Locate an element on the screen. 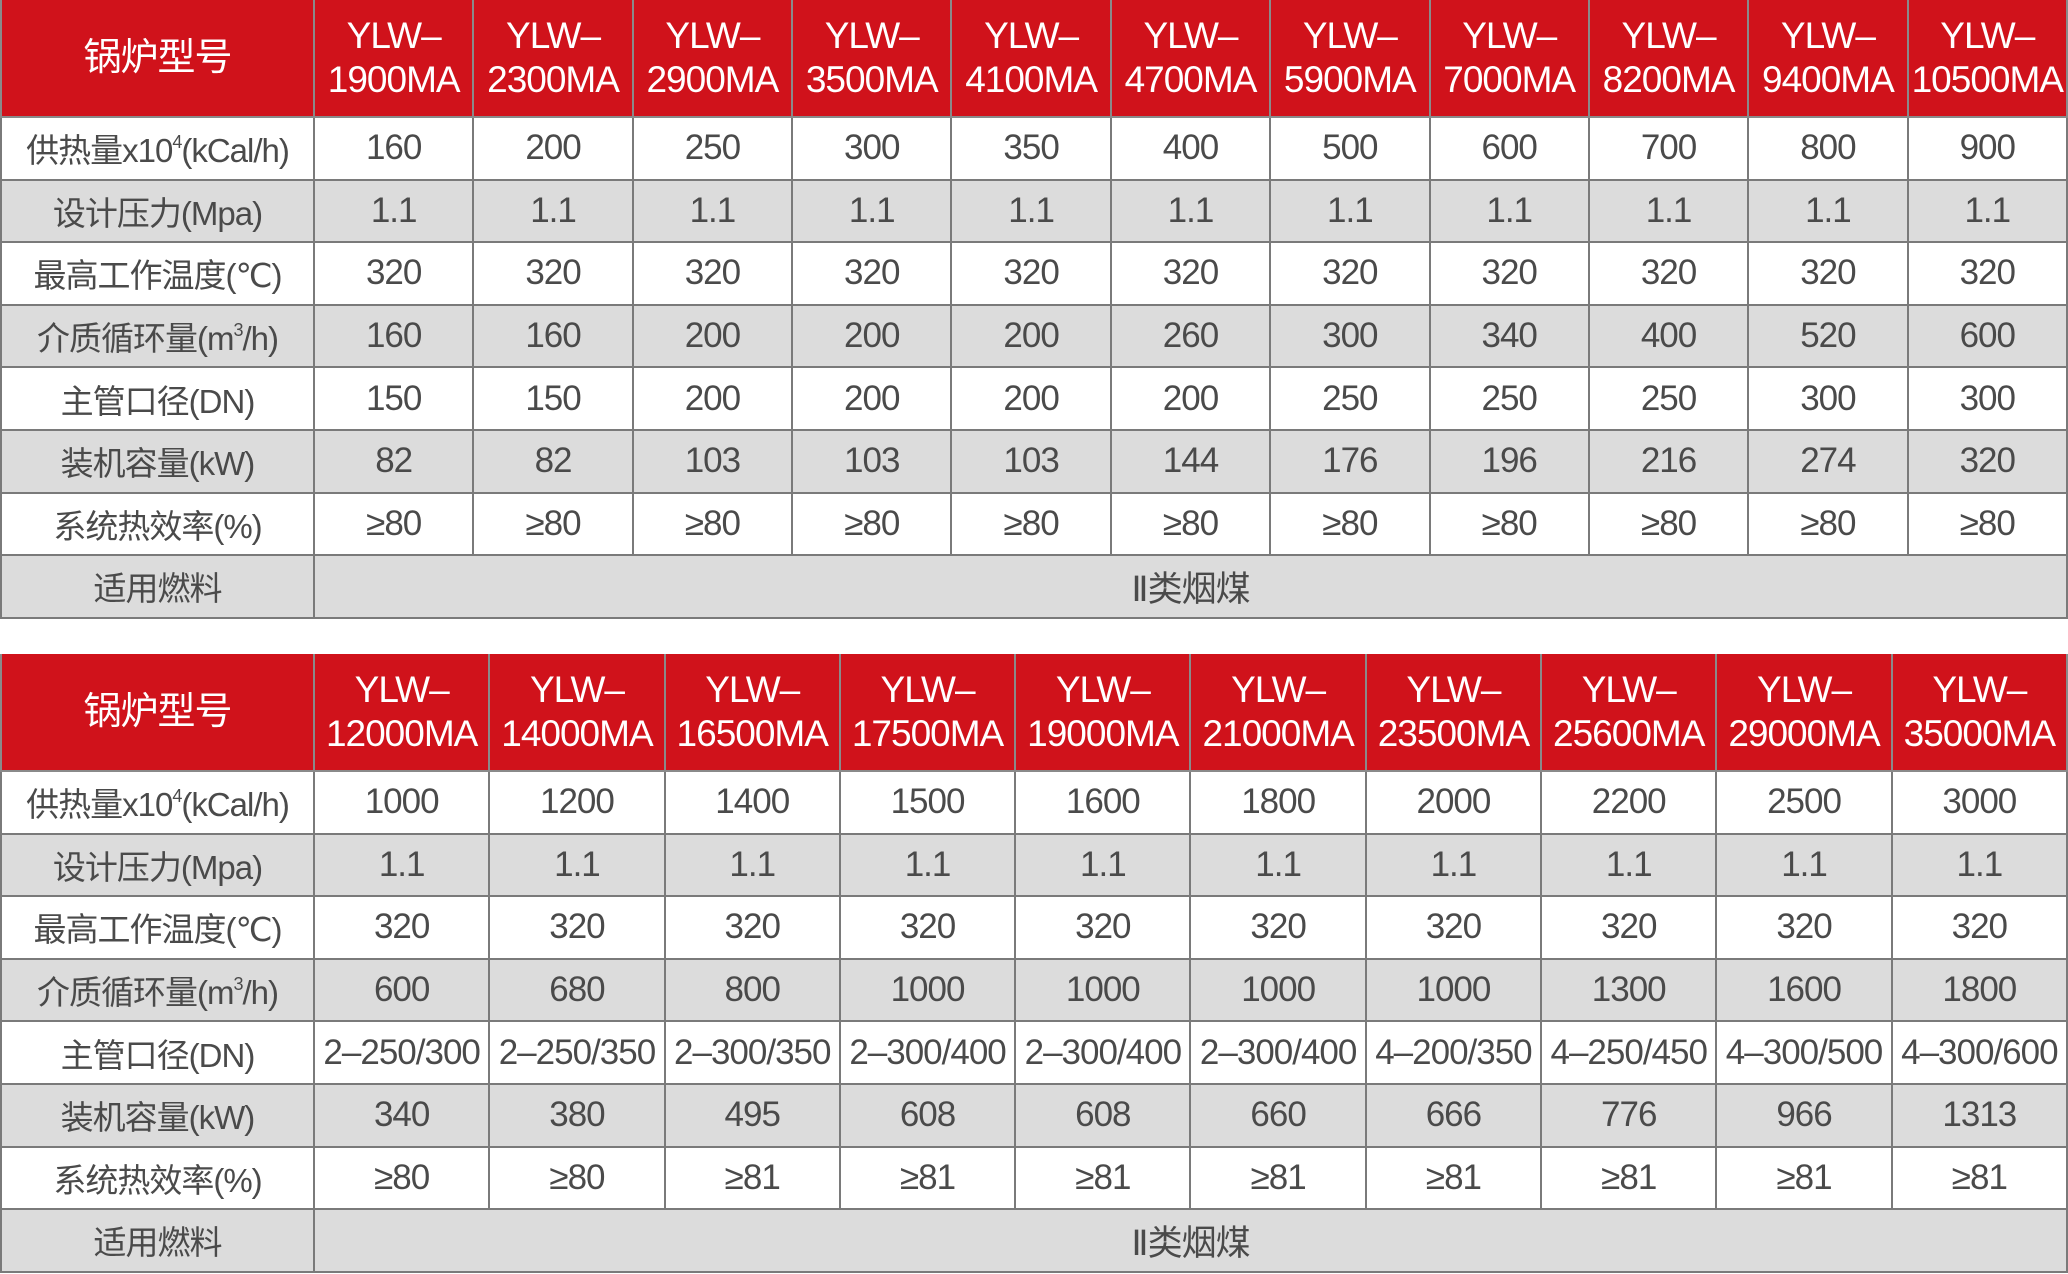 This screenshot has width=2068, height=1274. model-name: 9400MA is located at coordinates (1828, 79).